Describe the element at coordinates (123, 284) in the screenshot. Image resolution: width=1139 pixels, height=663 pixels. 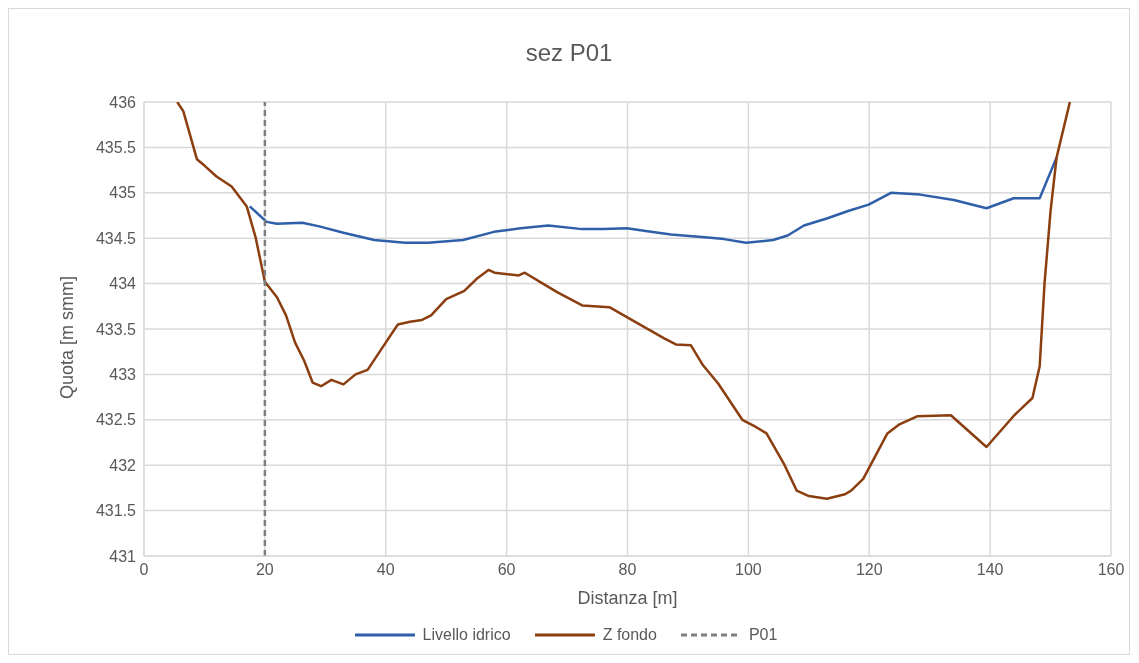
I see `y-tick-label: 434` at that location.